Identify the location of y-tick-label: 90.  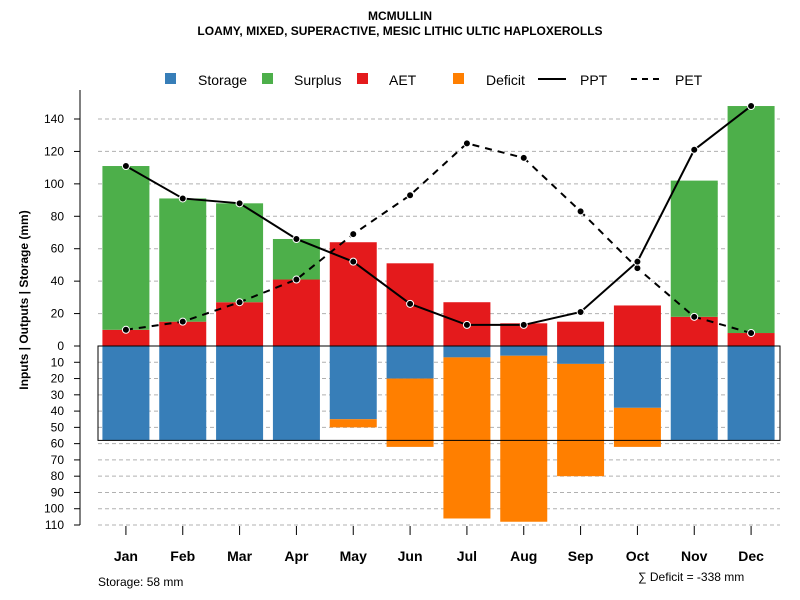
(58, 492).